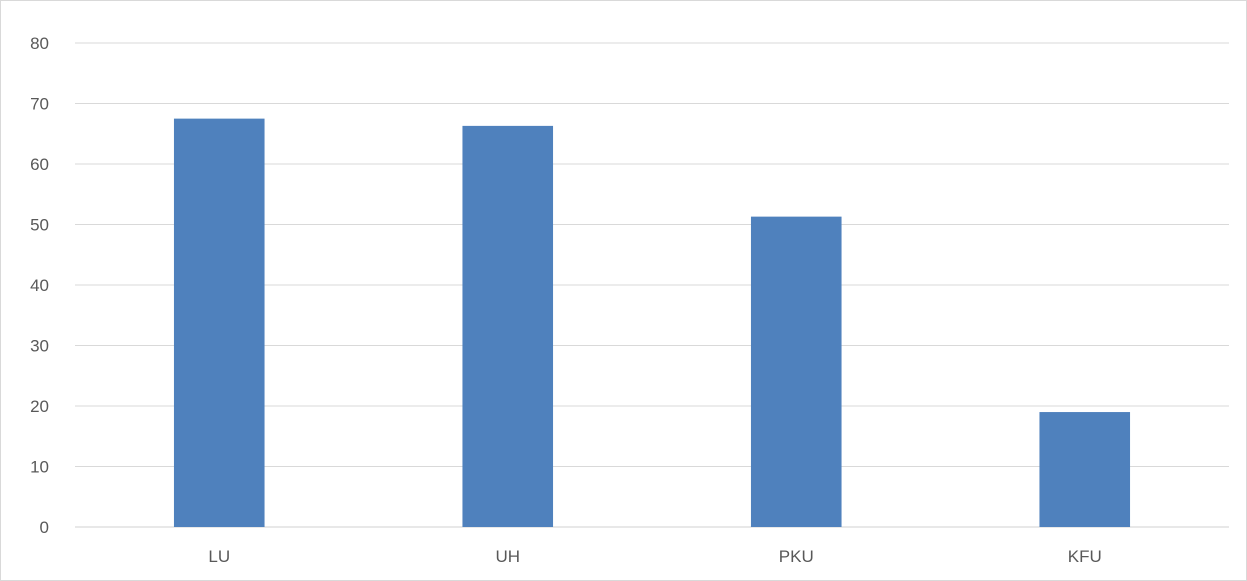 The width and height of the screenshot is (1247, 581). What do you see at coordinates (796, 371) in the screenshot?
I see `bar-pku` at bounding box center [796, 371].